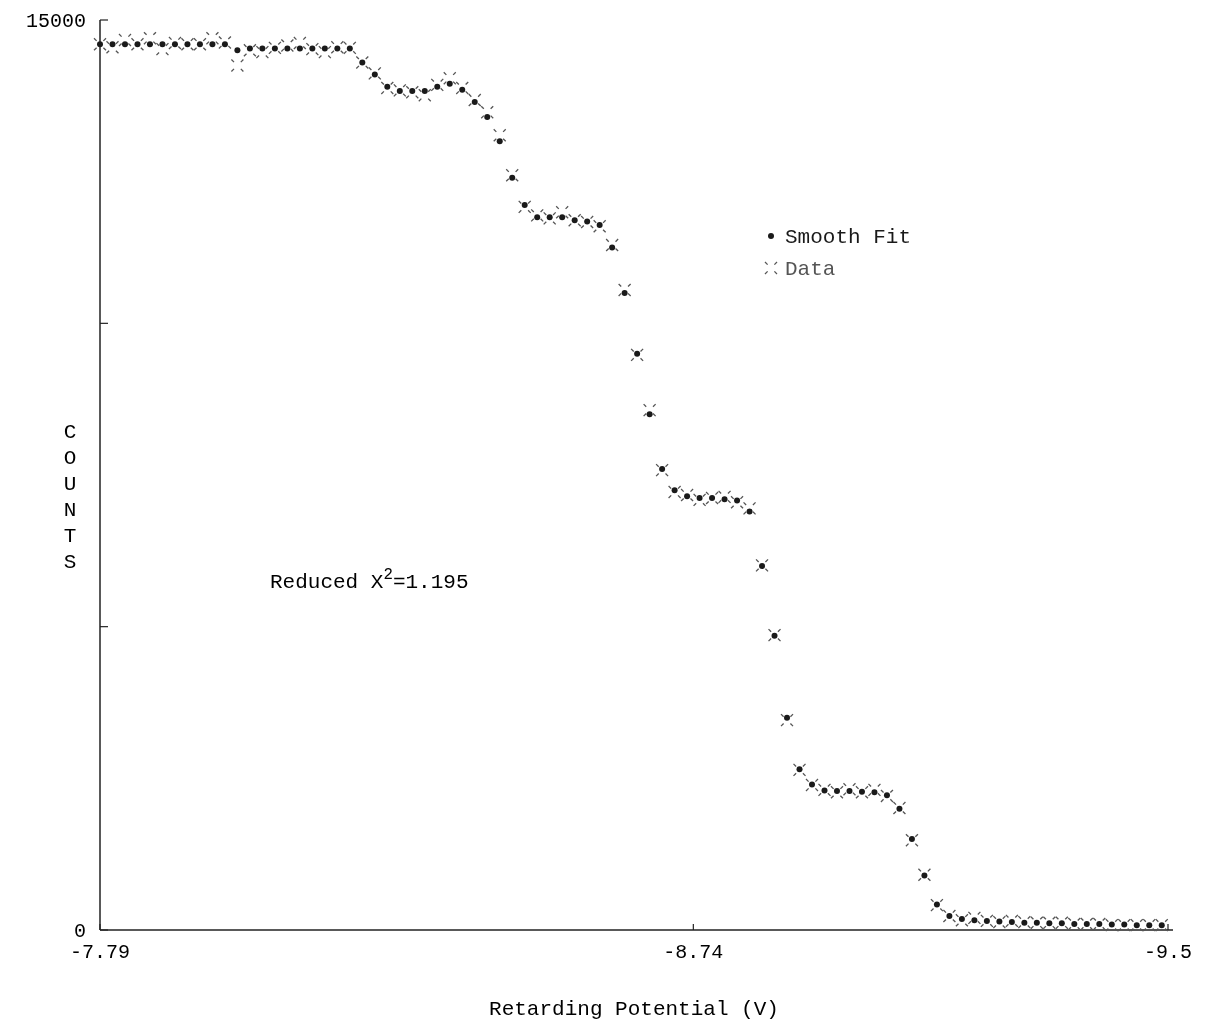 The width and height of the screenshot is (1205, 1036). What do you see at coordinates (810, 269) in the screenshot?
I see `legend-label: Data` at bounding box center [810, 269].